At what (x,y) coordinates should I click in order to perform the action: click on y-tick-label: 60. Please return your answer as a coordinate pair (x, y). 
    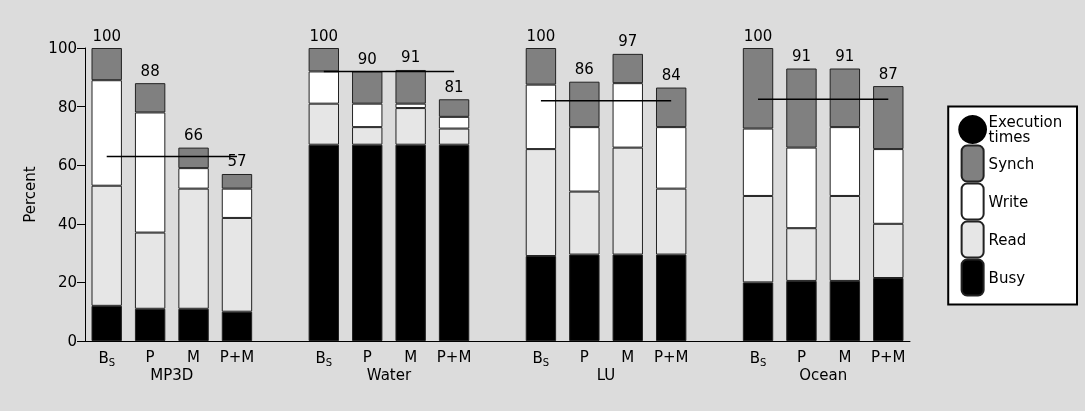
    Looking at the image, I should click on (67, 165).